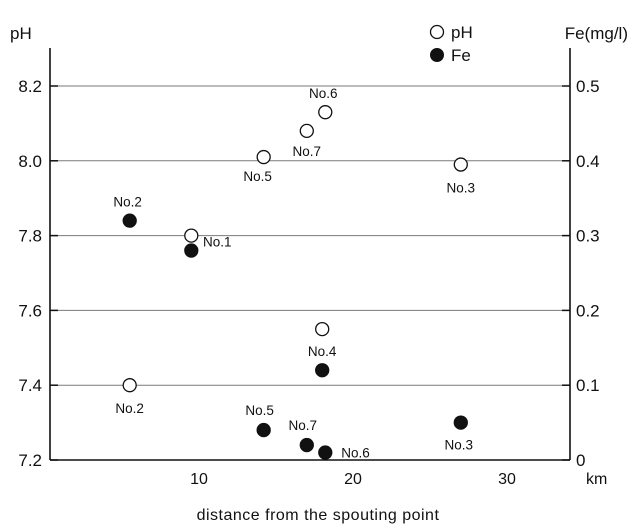 The image size is (632, 531). I want to click on fe-label-no7: No.7, so click(303, 425).